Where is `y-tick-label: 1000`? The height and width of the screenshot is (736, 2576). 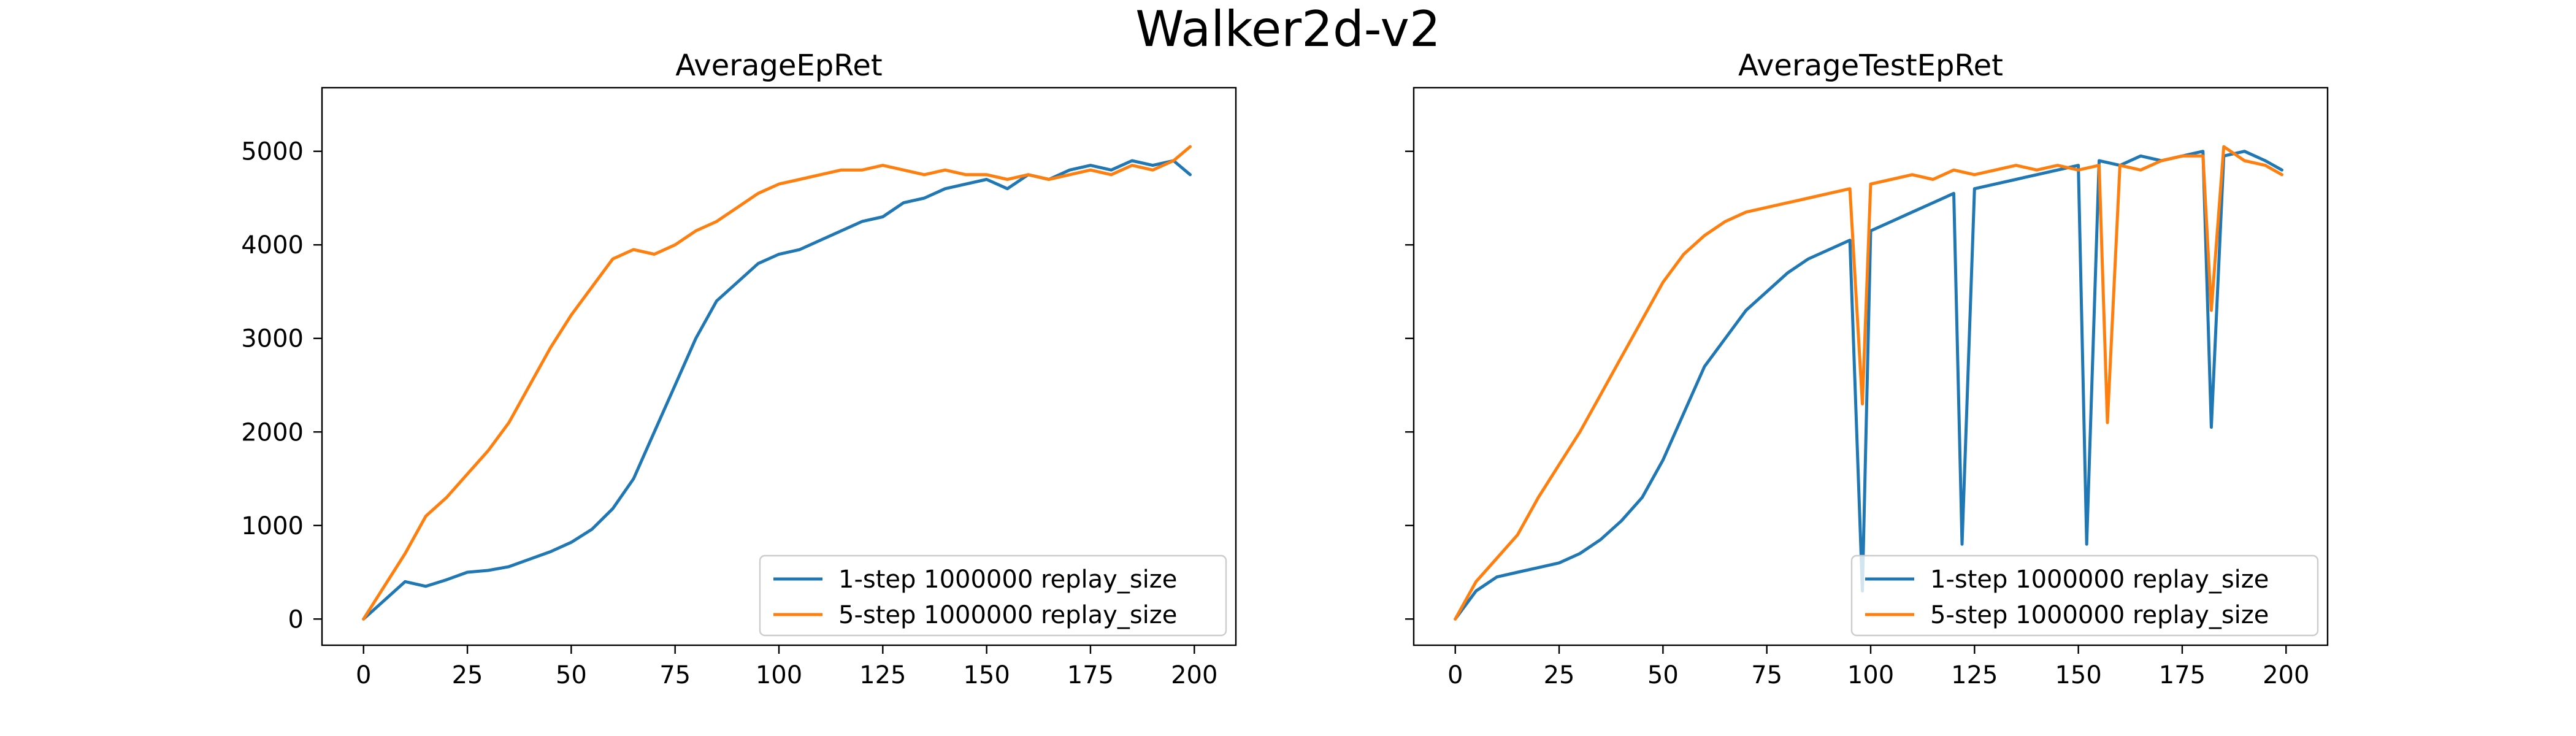 y-tick-label: 1000 is located at coordinates (272, 526).